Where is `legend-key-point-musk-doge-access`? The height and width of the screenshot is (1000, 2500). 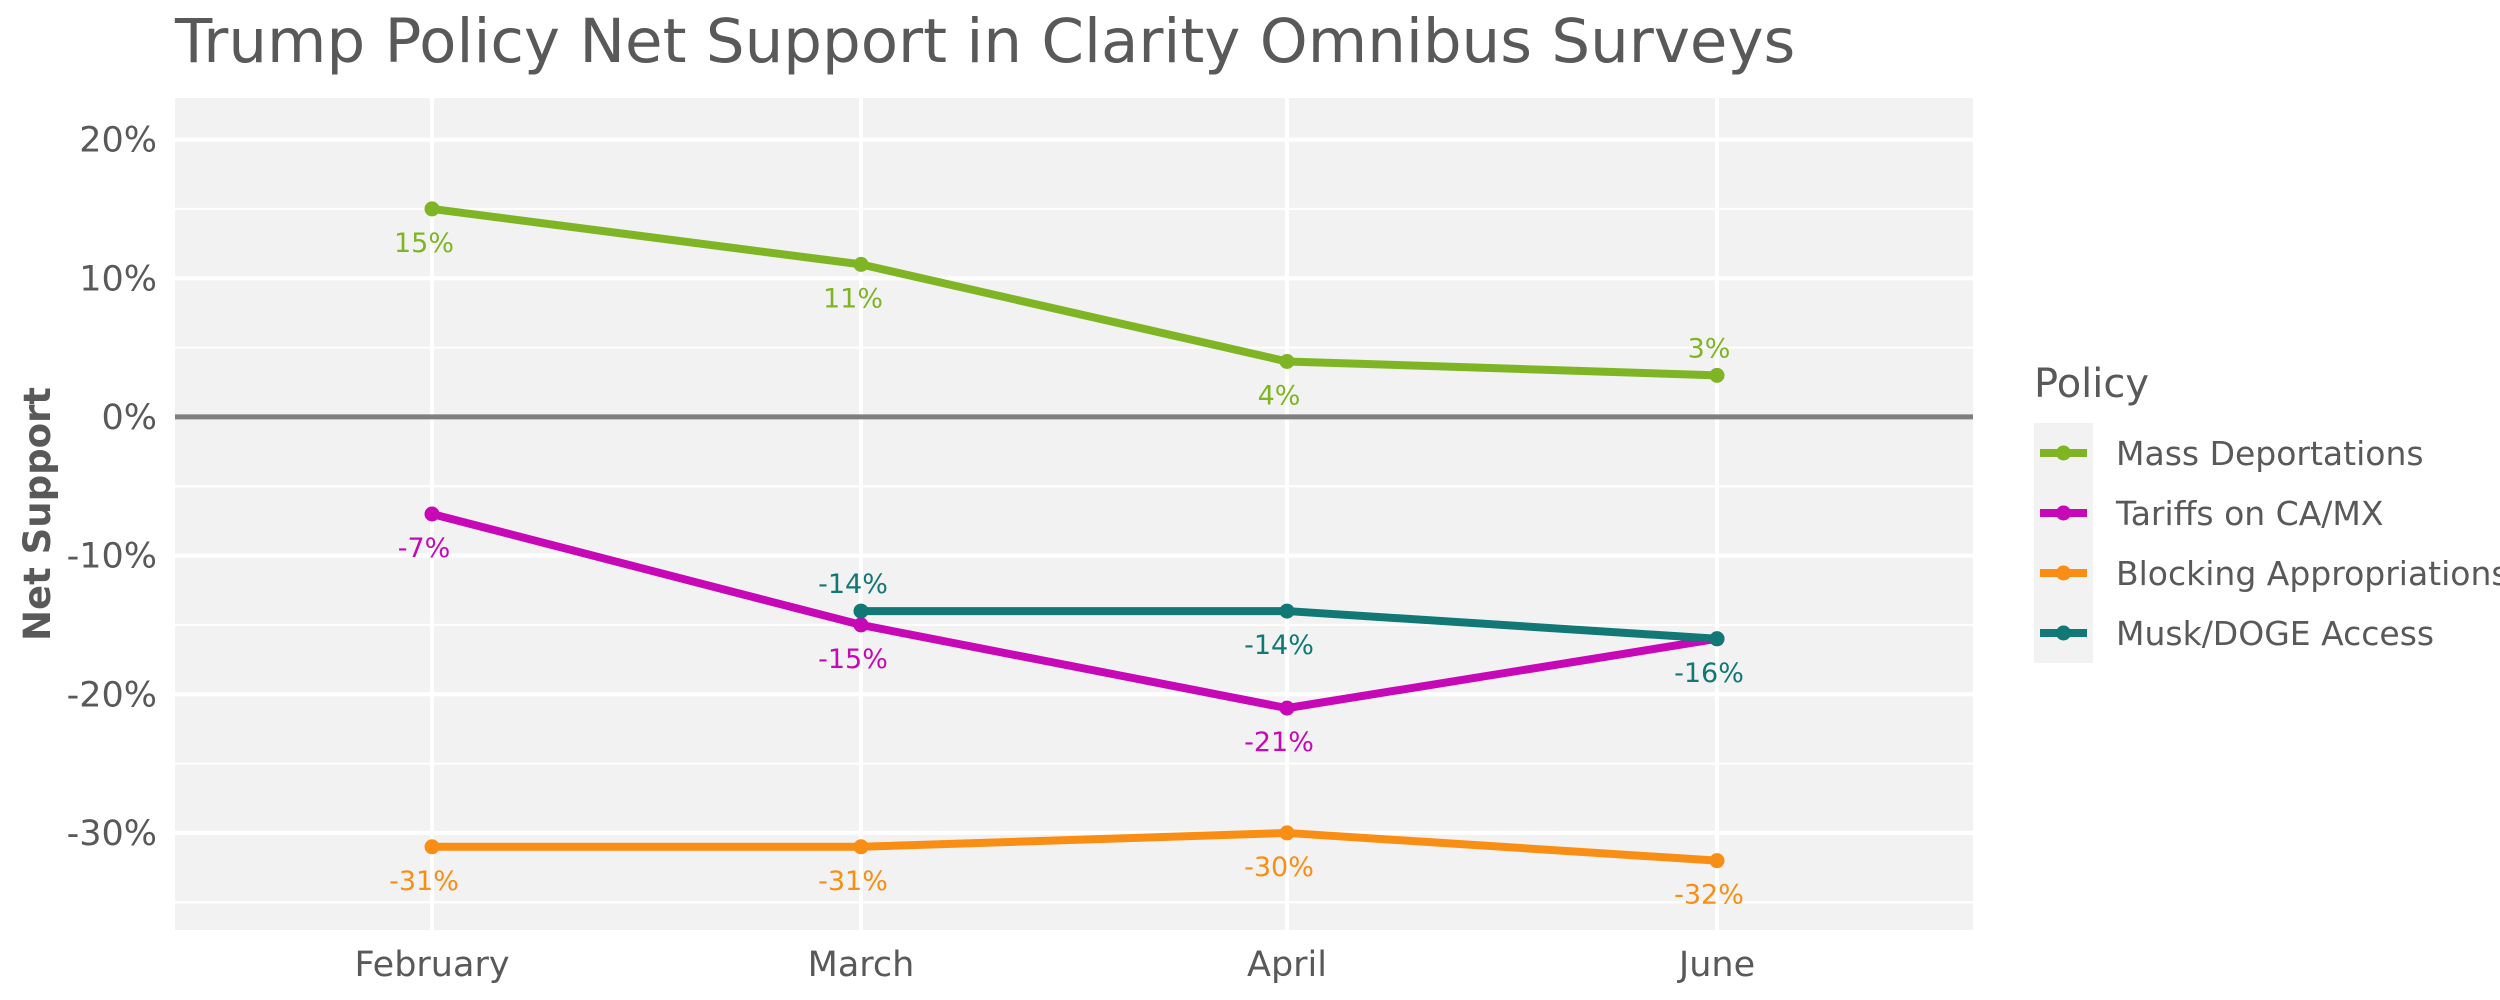
legend-key-point-musk-doge-access is located at coordinates (2063, 633).